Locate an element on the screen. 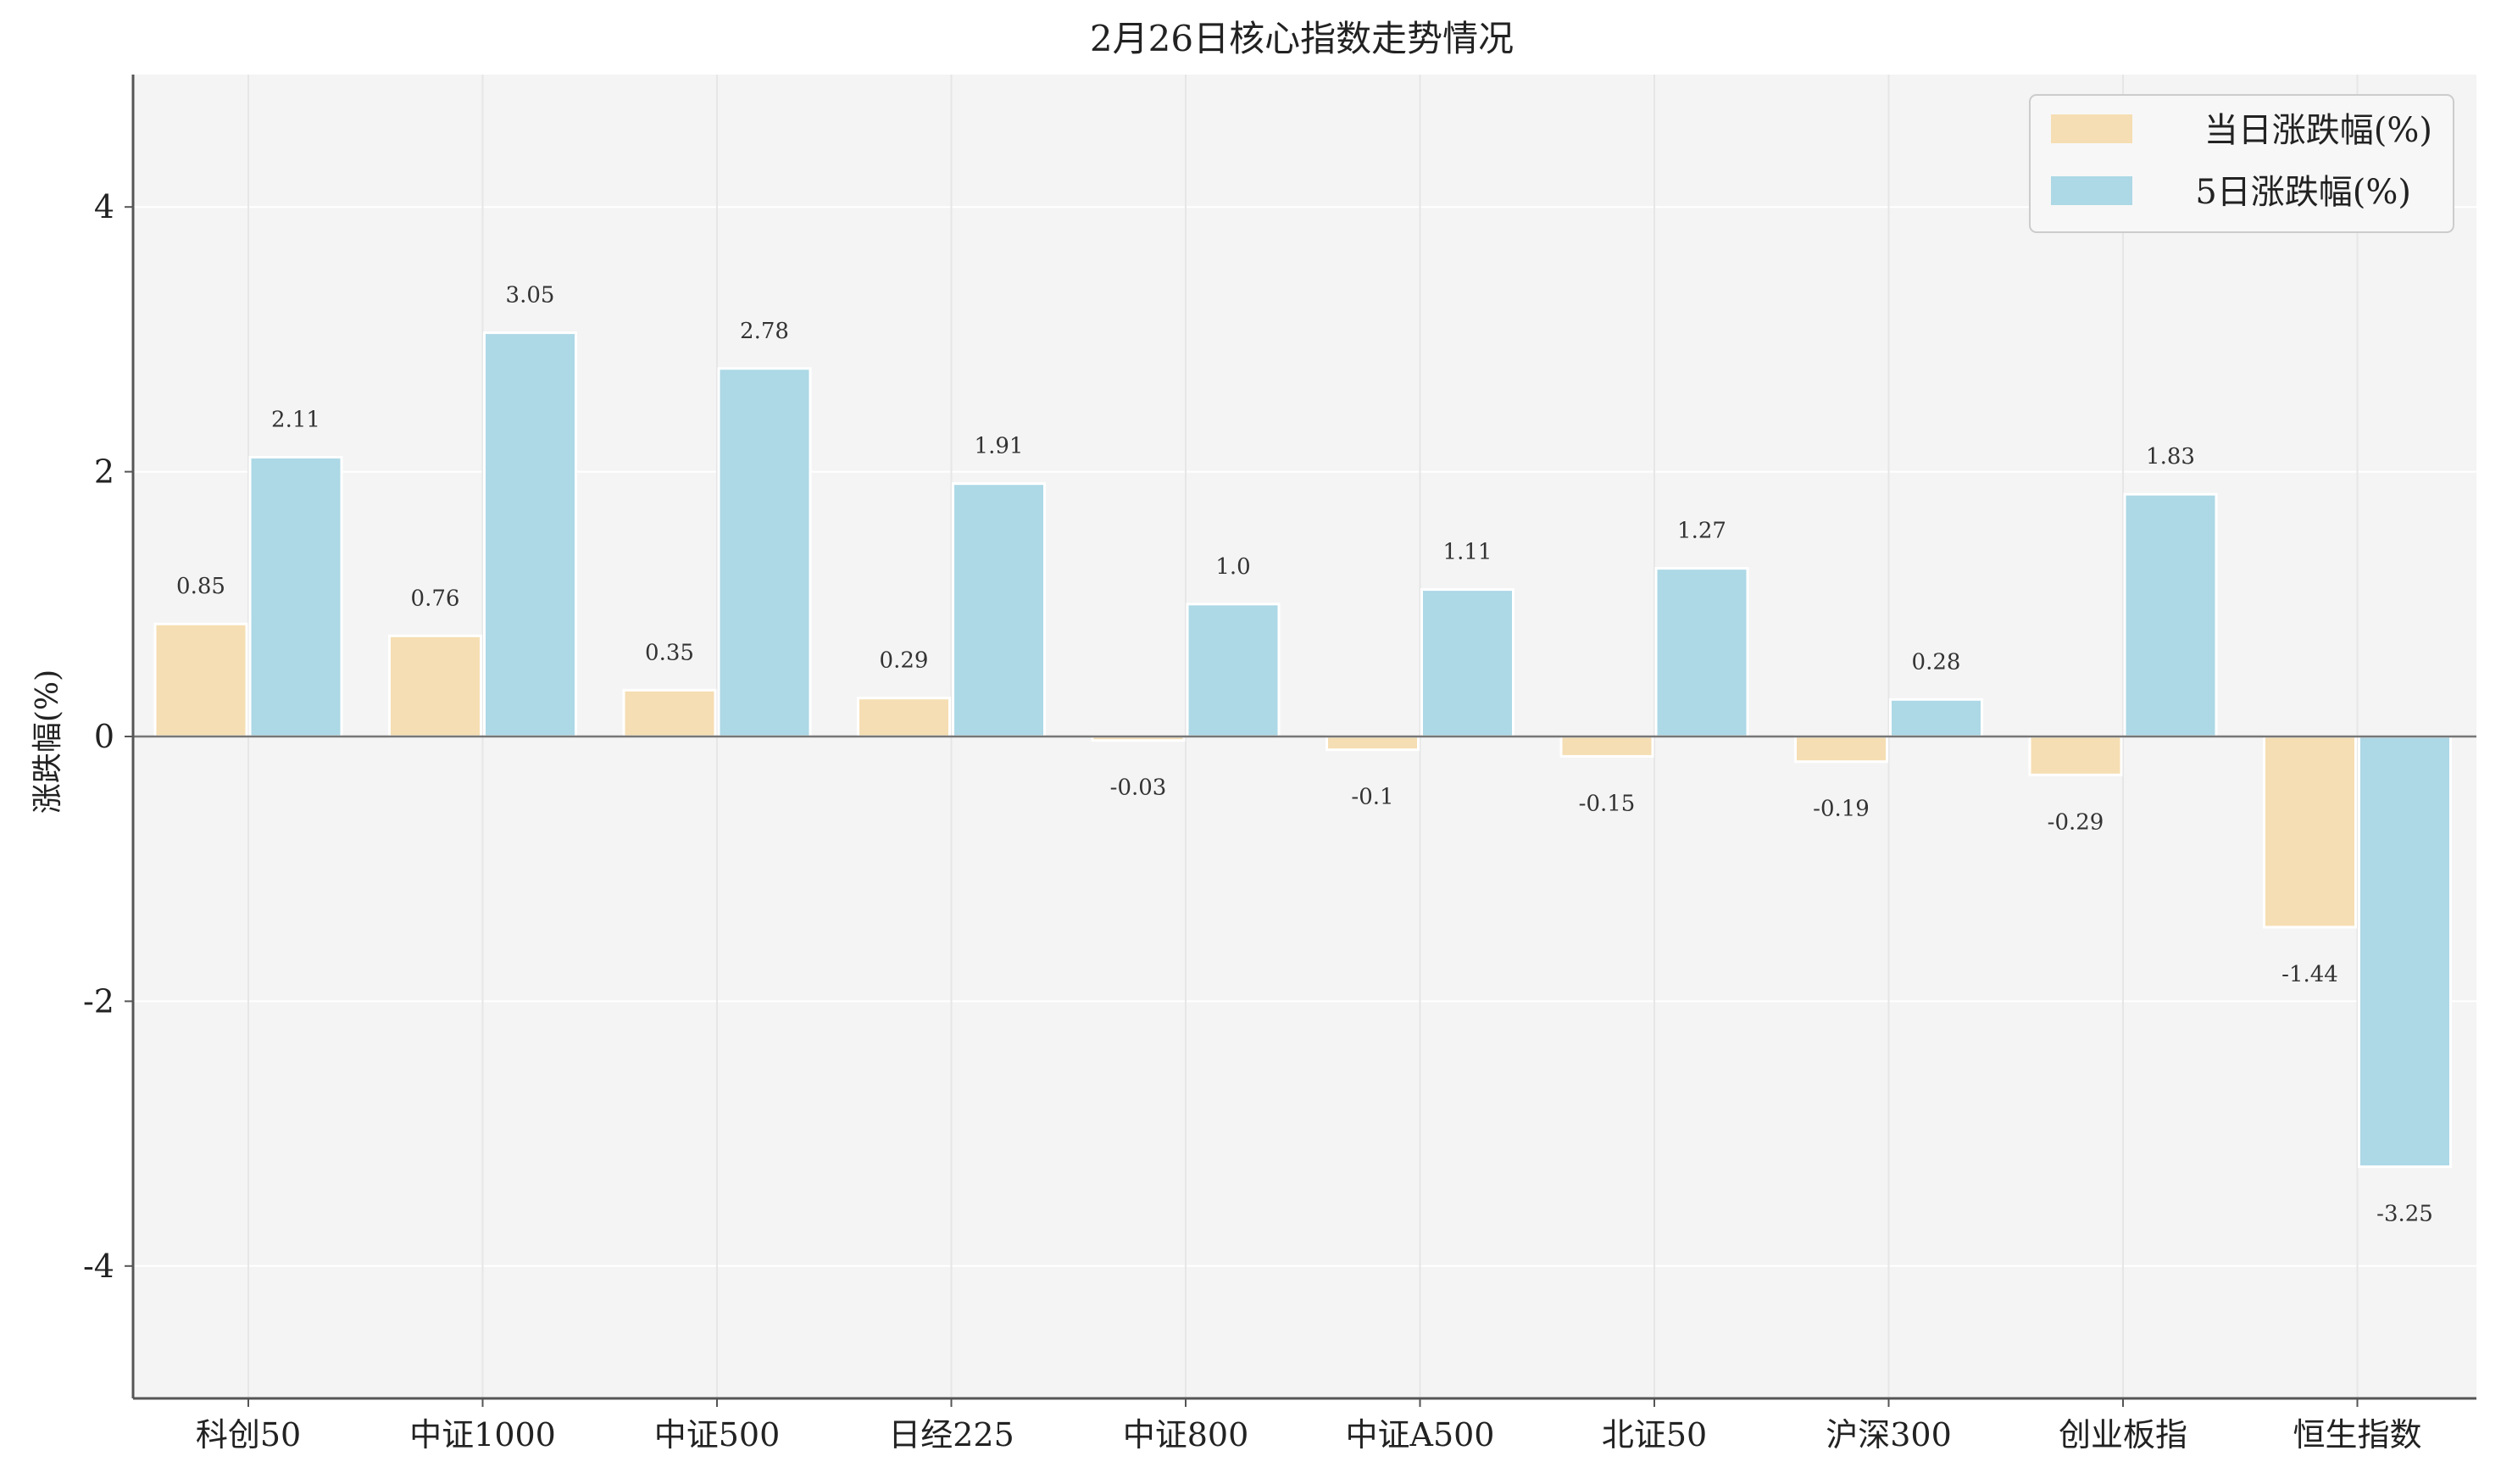 The height and width of the screenshot is (1484, 2501). legend: 当日涨跌幅(%) 5日涨跌幅(%) is located at coordinates (2241, 164).